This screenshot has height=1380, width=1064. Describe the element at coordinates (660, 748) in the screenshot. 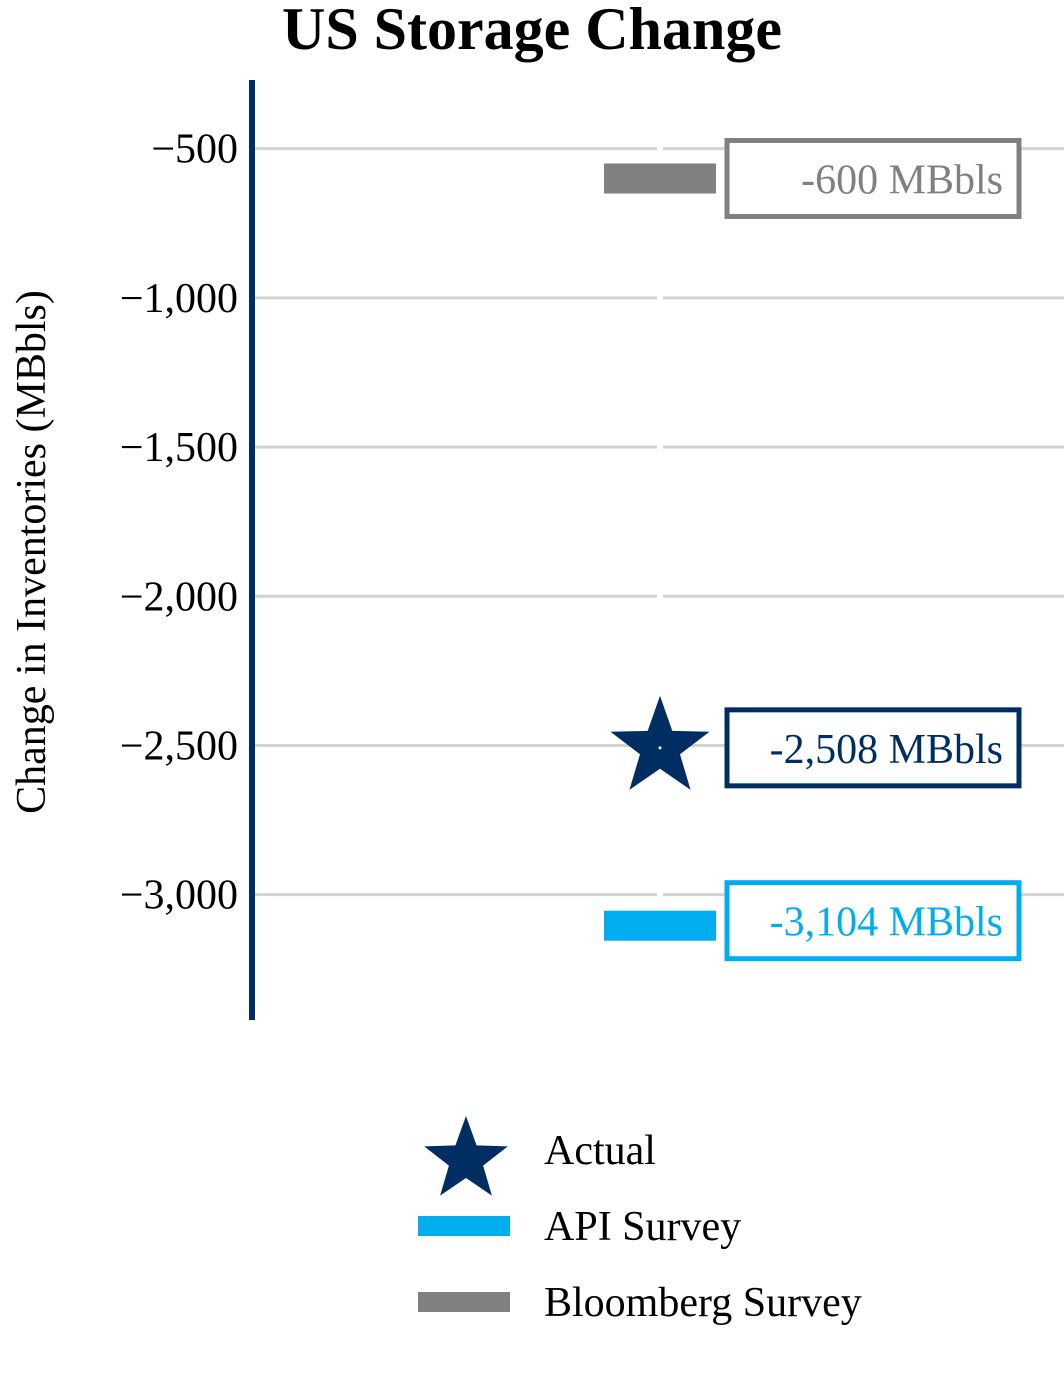

I see `actual-star-center` at that location.